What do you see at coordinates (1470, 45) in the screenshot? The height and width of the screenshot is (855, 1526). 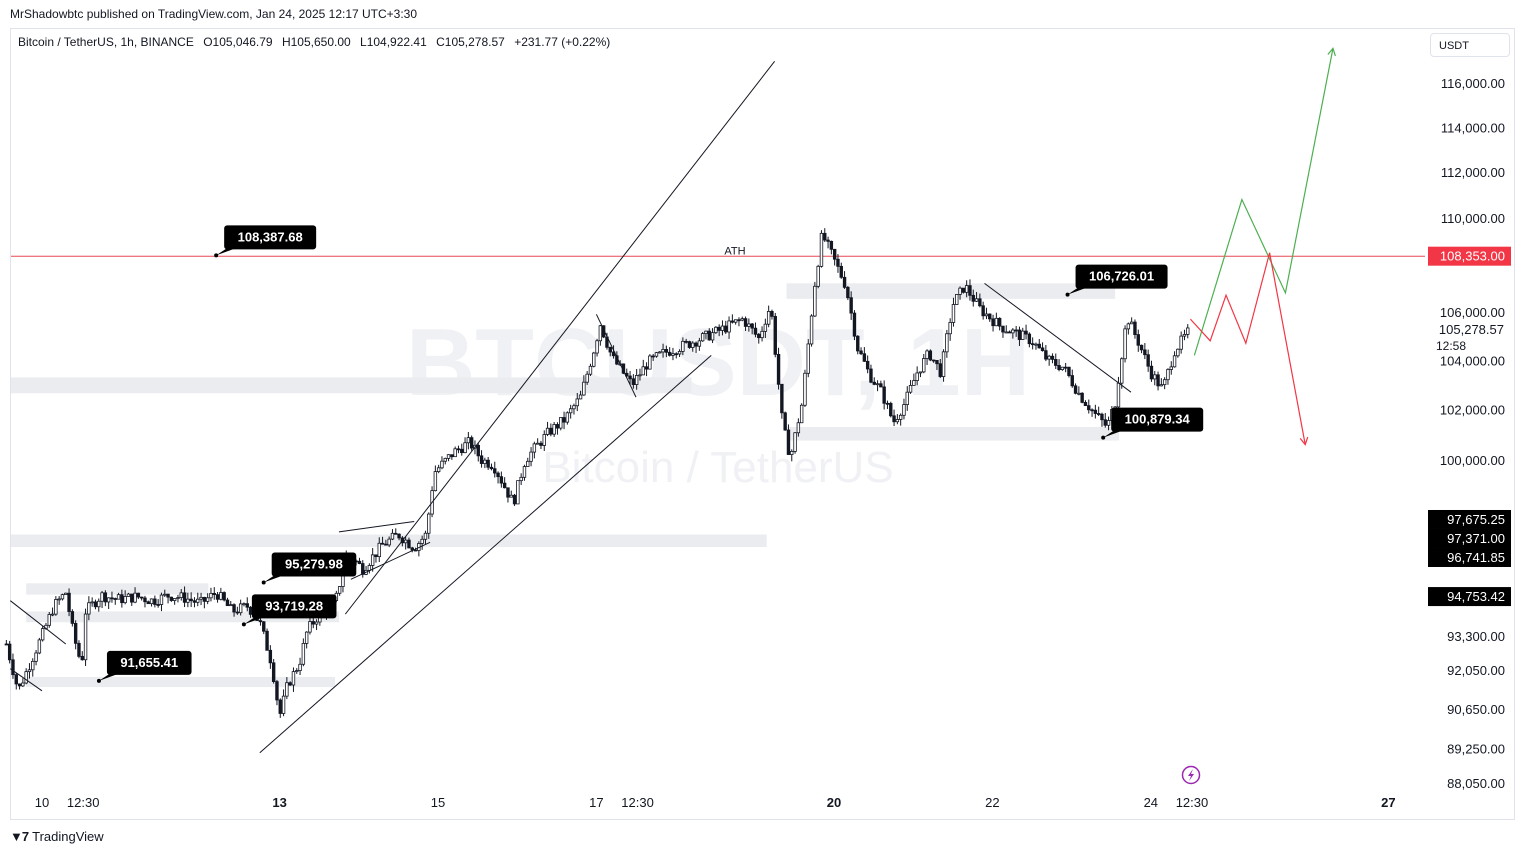 I see `currency-selector: USDT` at bounding box center [1470, 45].